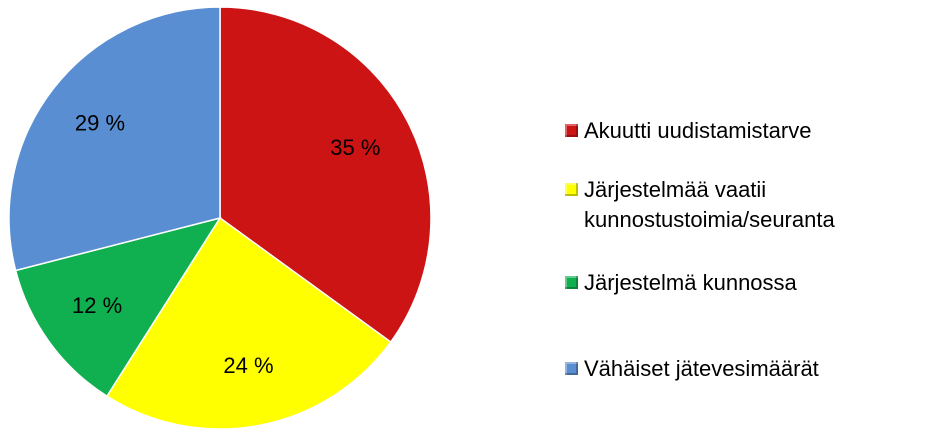  I want to click on legend-item: Vähäiset jätevesimäärät, so click(747, 369).